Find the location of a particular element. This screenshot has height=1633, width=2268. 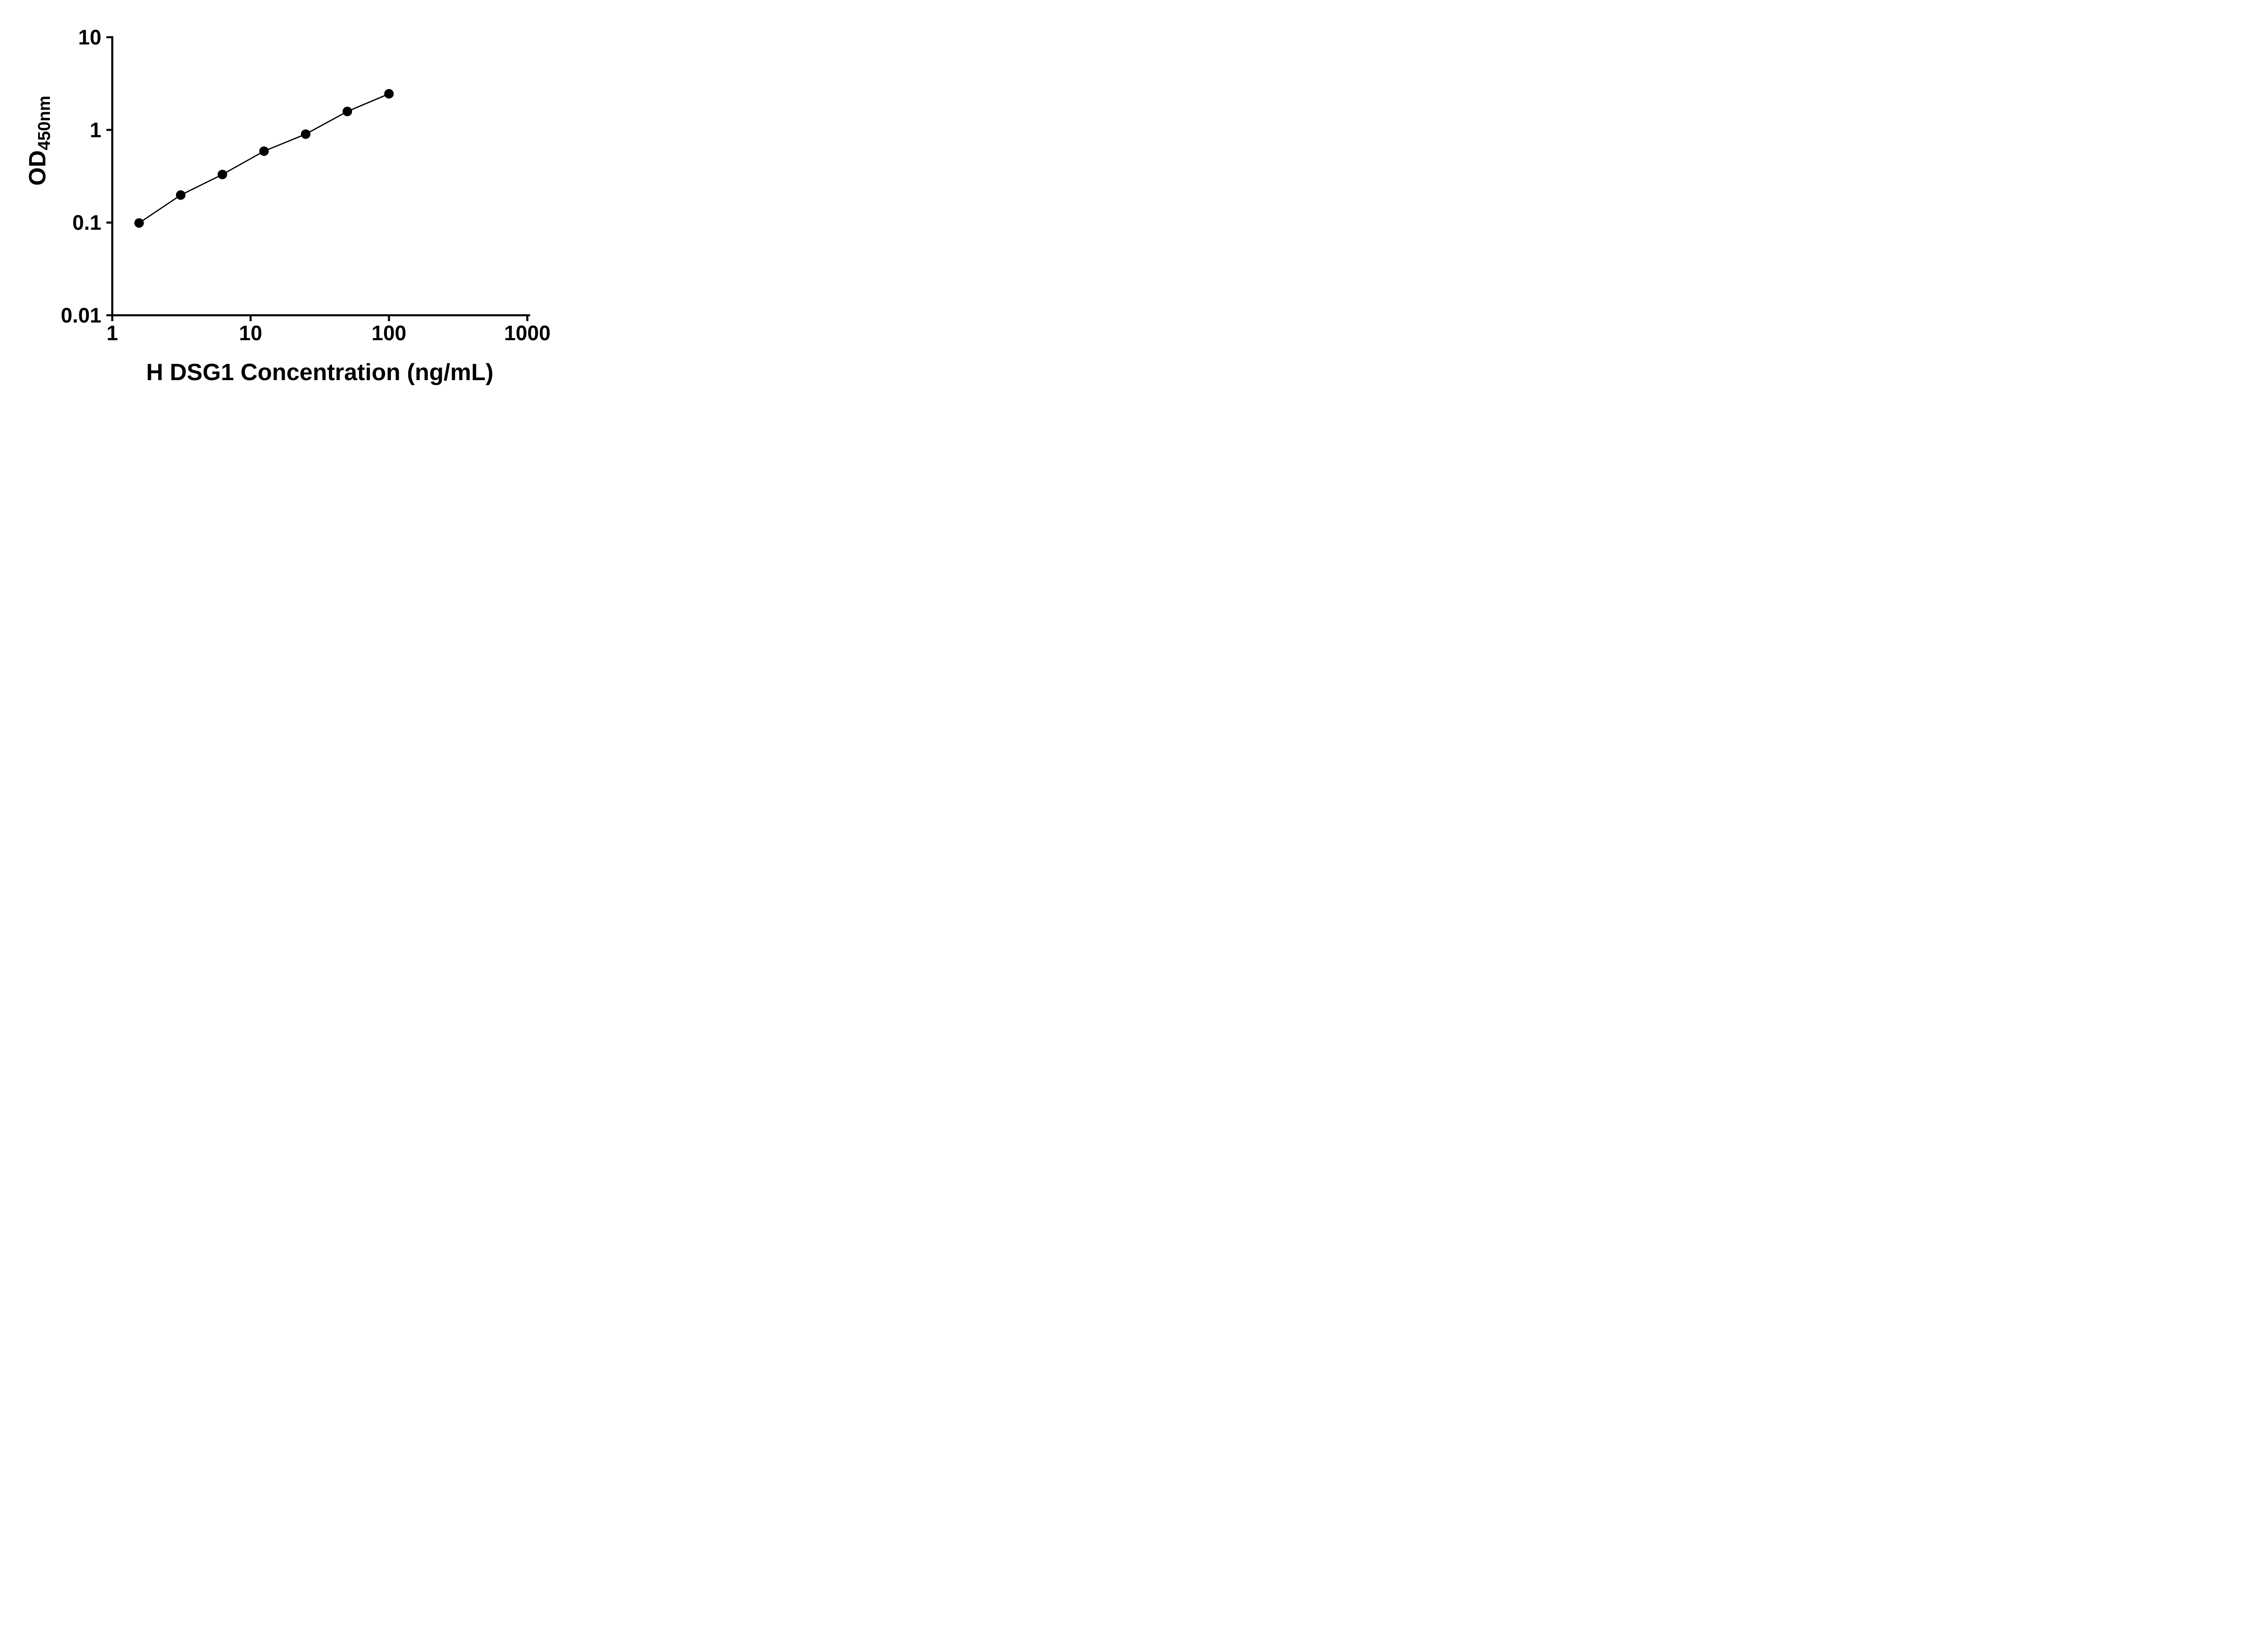

y-axis-title-main: OD is located at coordinates (38, 168).